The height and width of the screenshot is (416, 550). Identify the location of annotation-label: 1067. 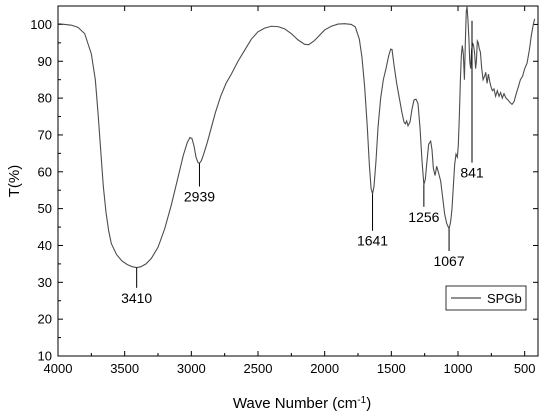
(448, 261).